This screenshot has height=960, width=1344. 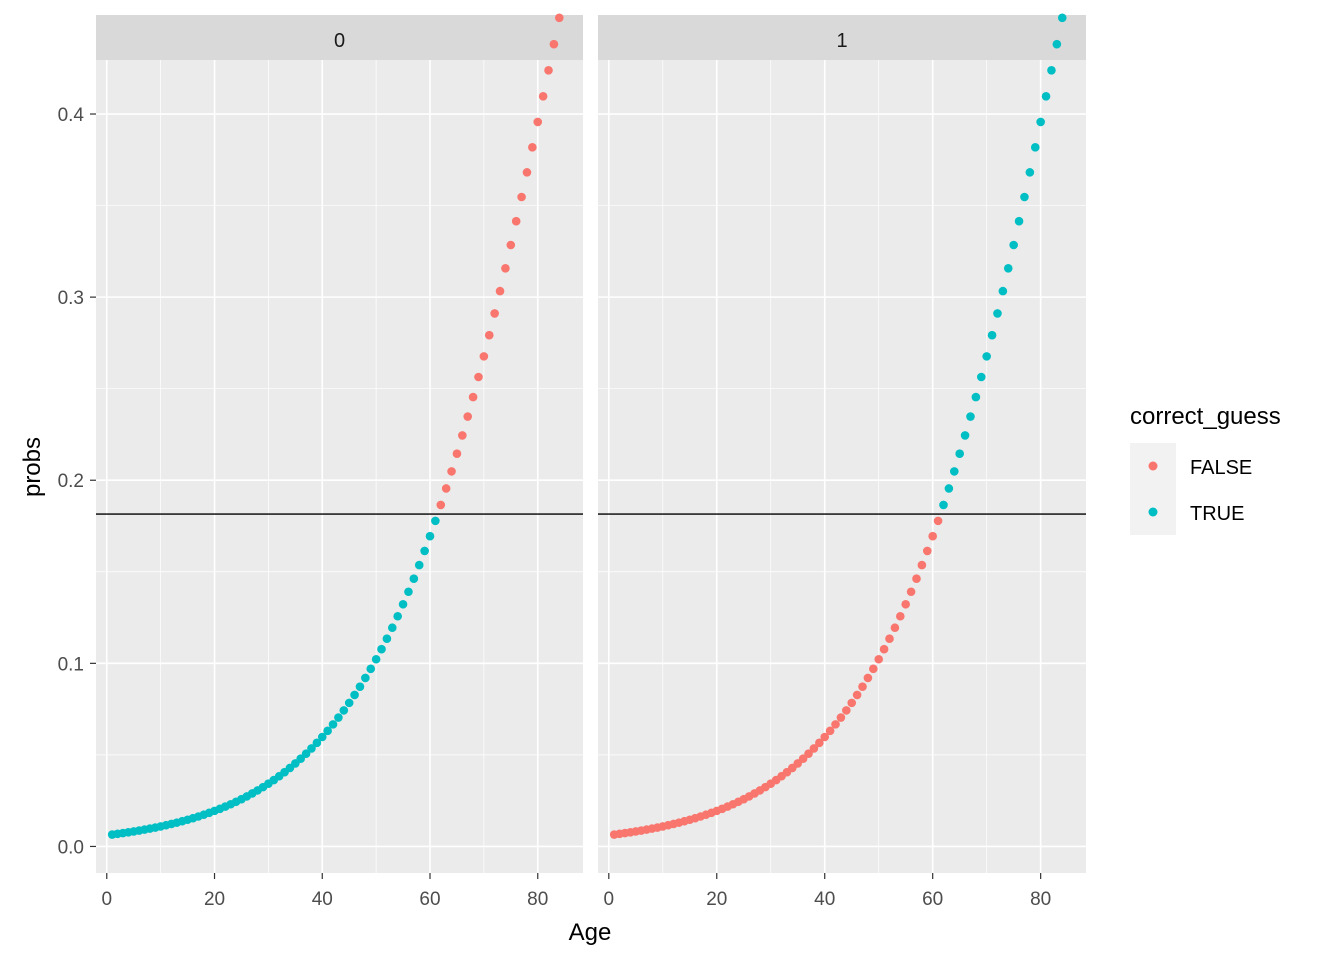 What do you see at coordinates (841, 41) in the screenshot?
I see `facet-strip-label-1: 1` at bounding box center [841, 41].